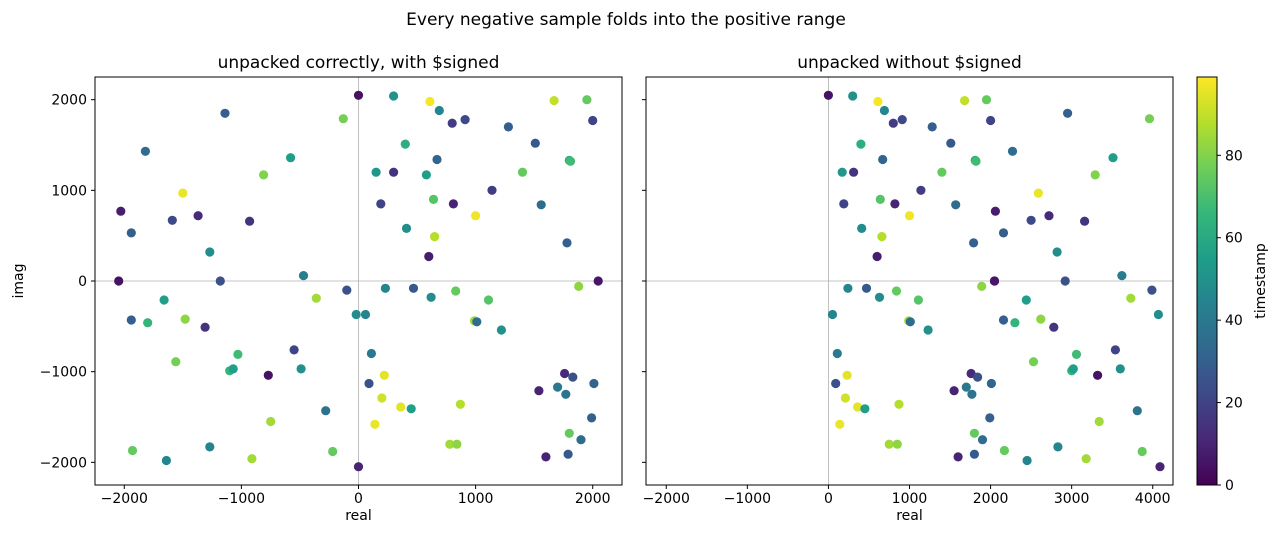  Describe the element at coordinates (124, 499) in the screenshot. I see `x-tick-label: −2000` at that location.